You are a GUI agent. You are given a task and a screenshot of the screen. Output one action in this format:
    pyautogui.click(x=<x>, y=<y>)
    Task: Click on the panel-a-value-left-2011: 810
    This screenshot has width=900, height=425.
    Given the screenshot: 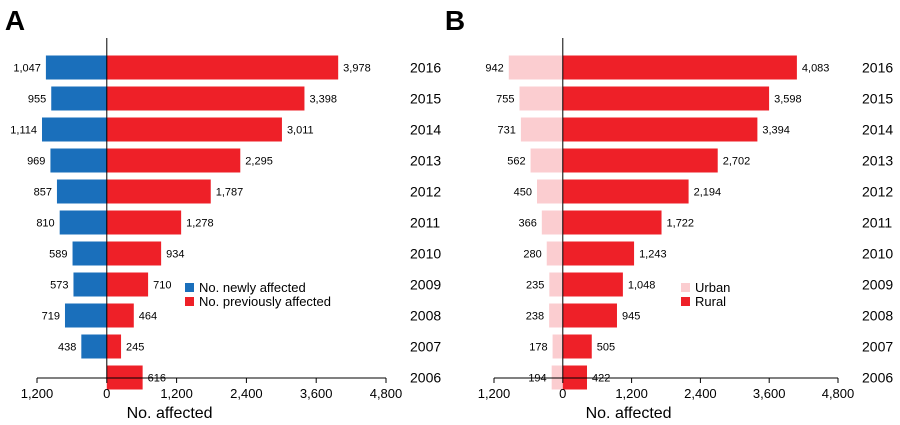 What is the action you would take?
    pyautogui.click(x=45, y=224)
    